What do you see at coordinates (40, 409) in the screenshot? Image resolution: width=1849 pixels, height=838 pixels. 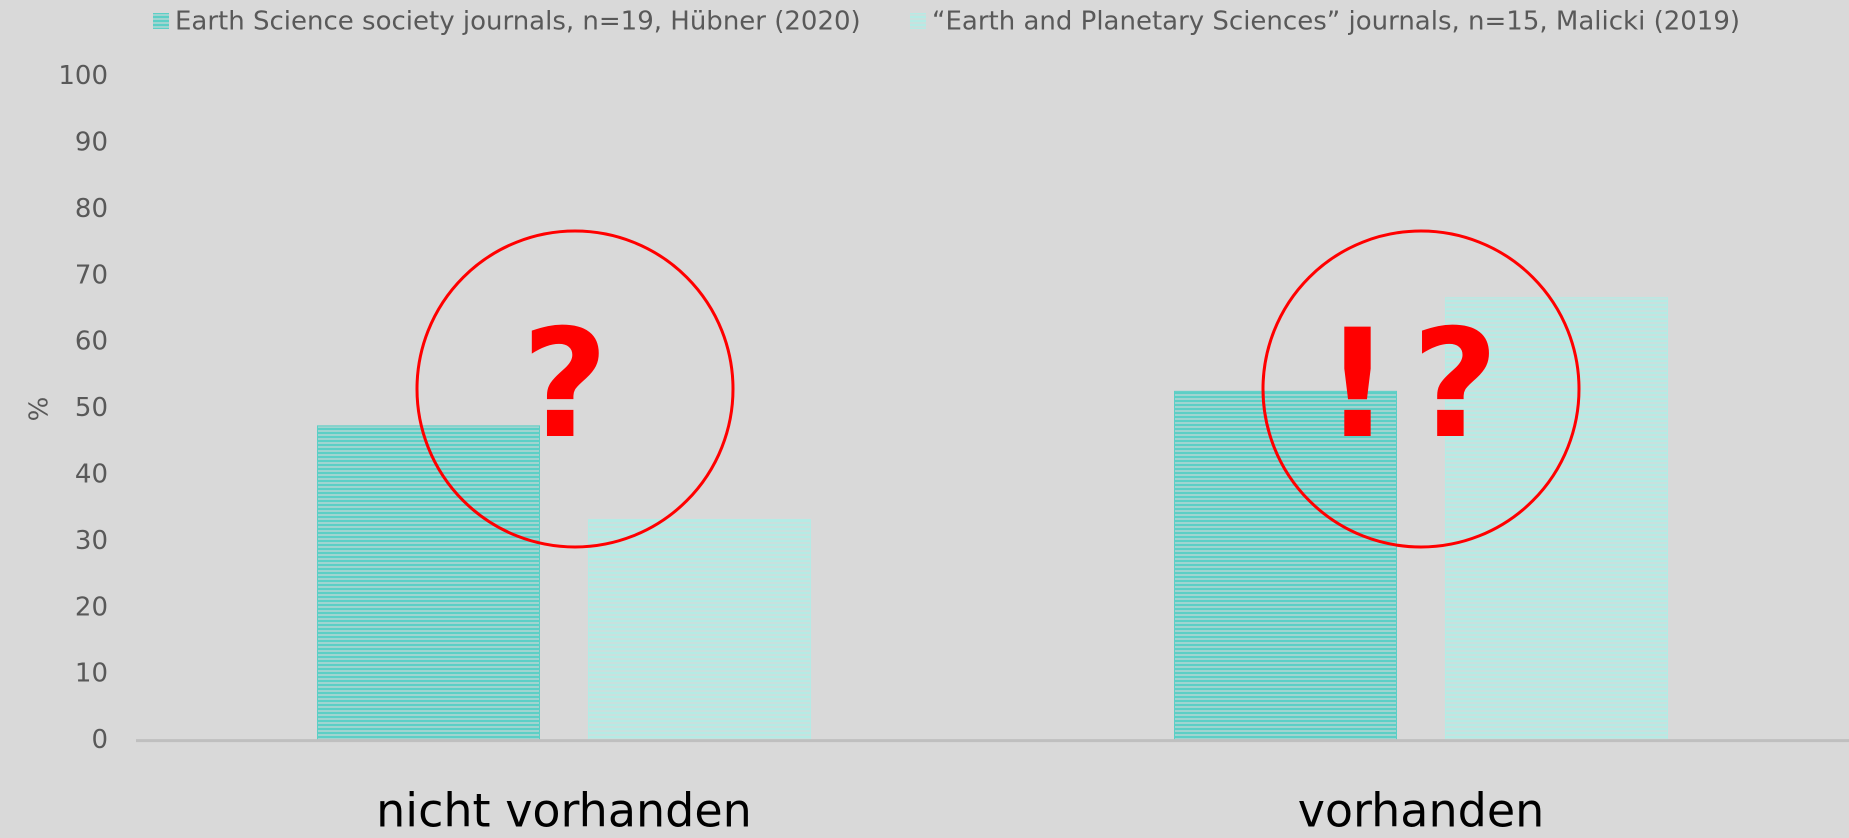 I see `y-axis-label: %` at bounding box center [40, 409].